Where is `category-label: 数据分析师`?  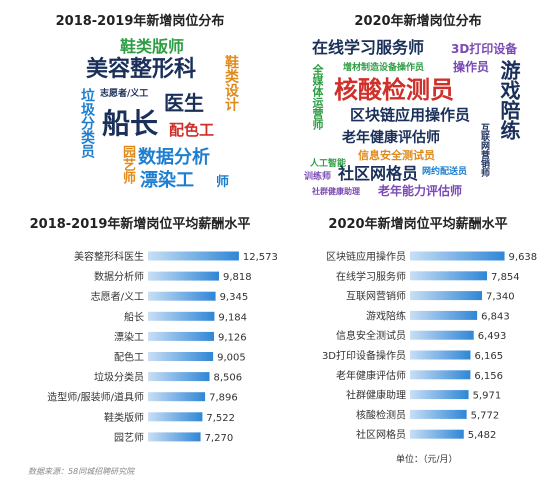
category-label: 数据分析师 is located at coordinates (119, 276).